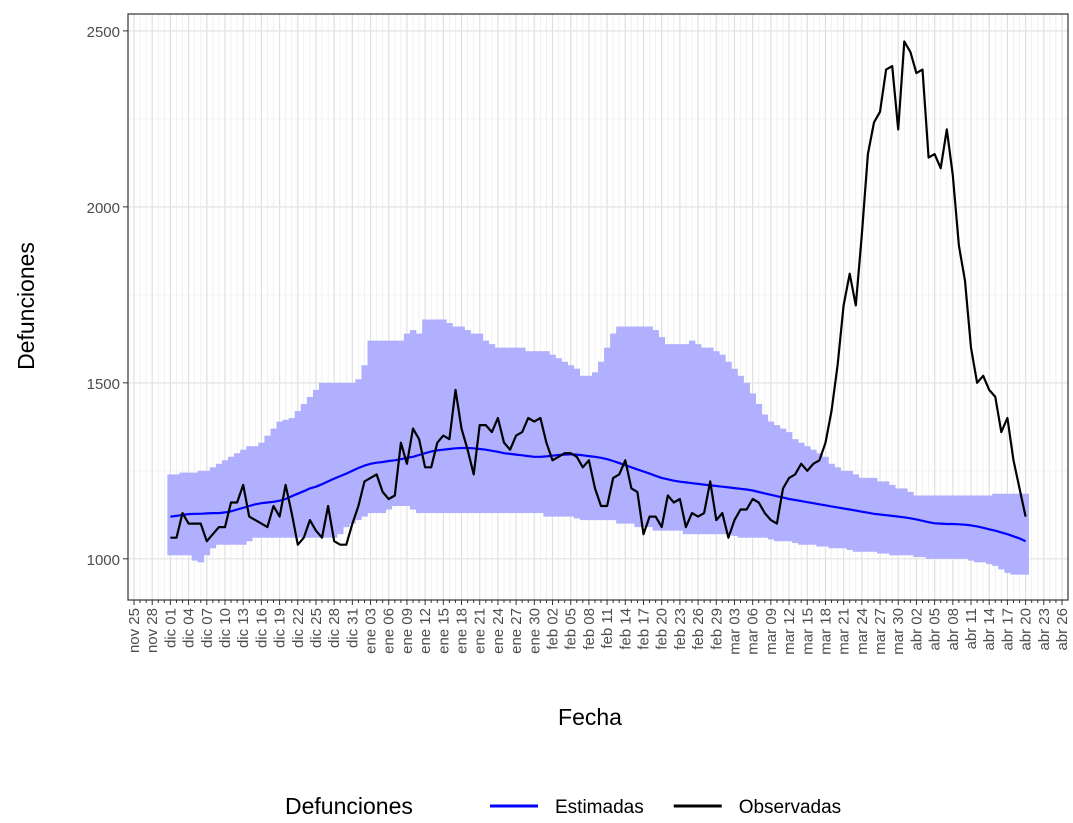 The width and height of the screenshot is (1073, 823). What do you see at coordinates (207, 628) in the screenshot?
I see `x-tick-label: dic 07` at bounding box center [207, 628].